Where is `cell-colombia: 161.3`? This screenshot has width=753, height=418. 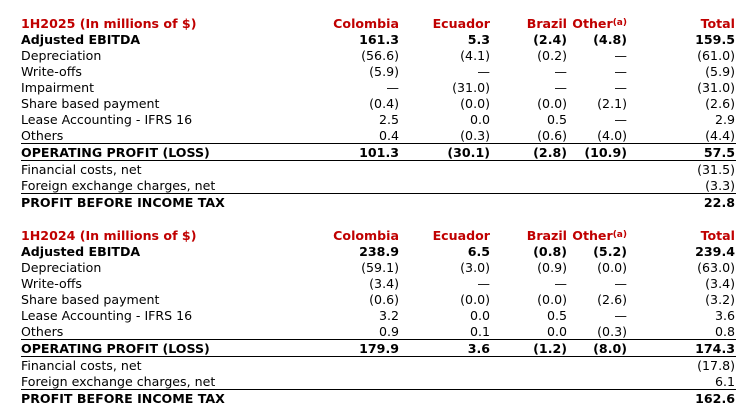
cell-colombia: 161.3 is located at coordinates (379, 39).